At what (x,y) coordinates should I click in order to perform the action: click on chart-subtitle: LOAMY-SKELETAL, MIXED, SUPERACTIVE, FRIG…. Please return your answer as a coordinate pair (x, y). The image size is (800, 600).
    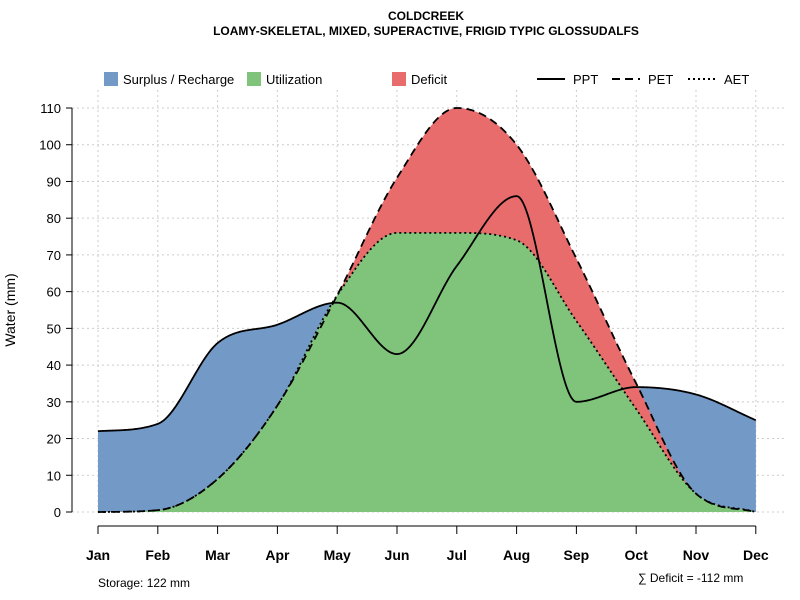
    Looking at the image, I should click on (426, 31).